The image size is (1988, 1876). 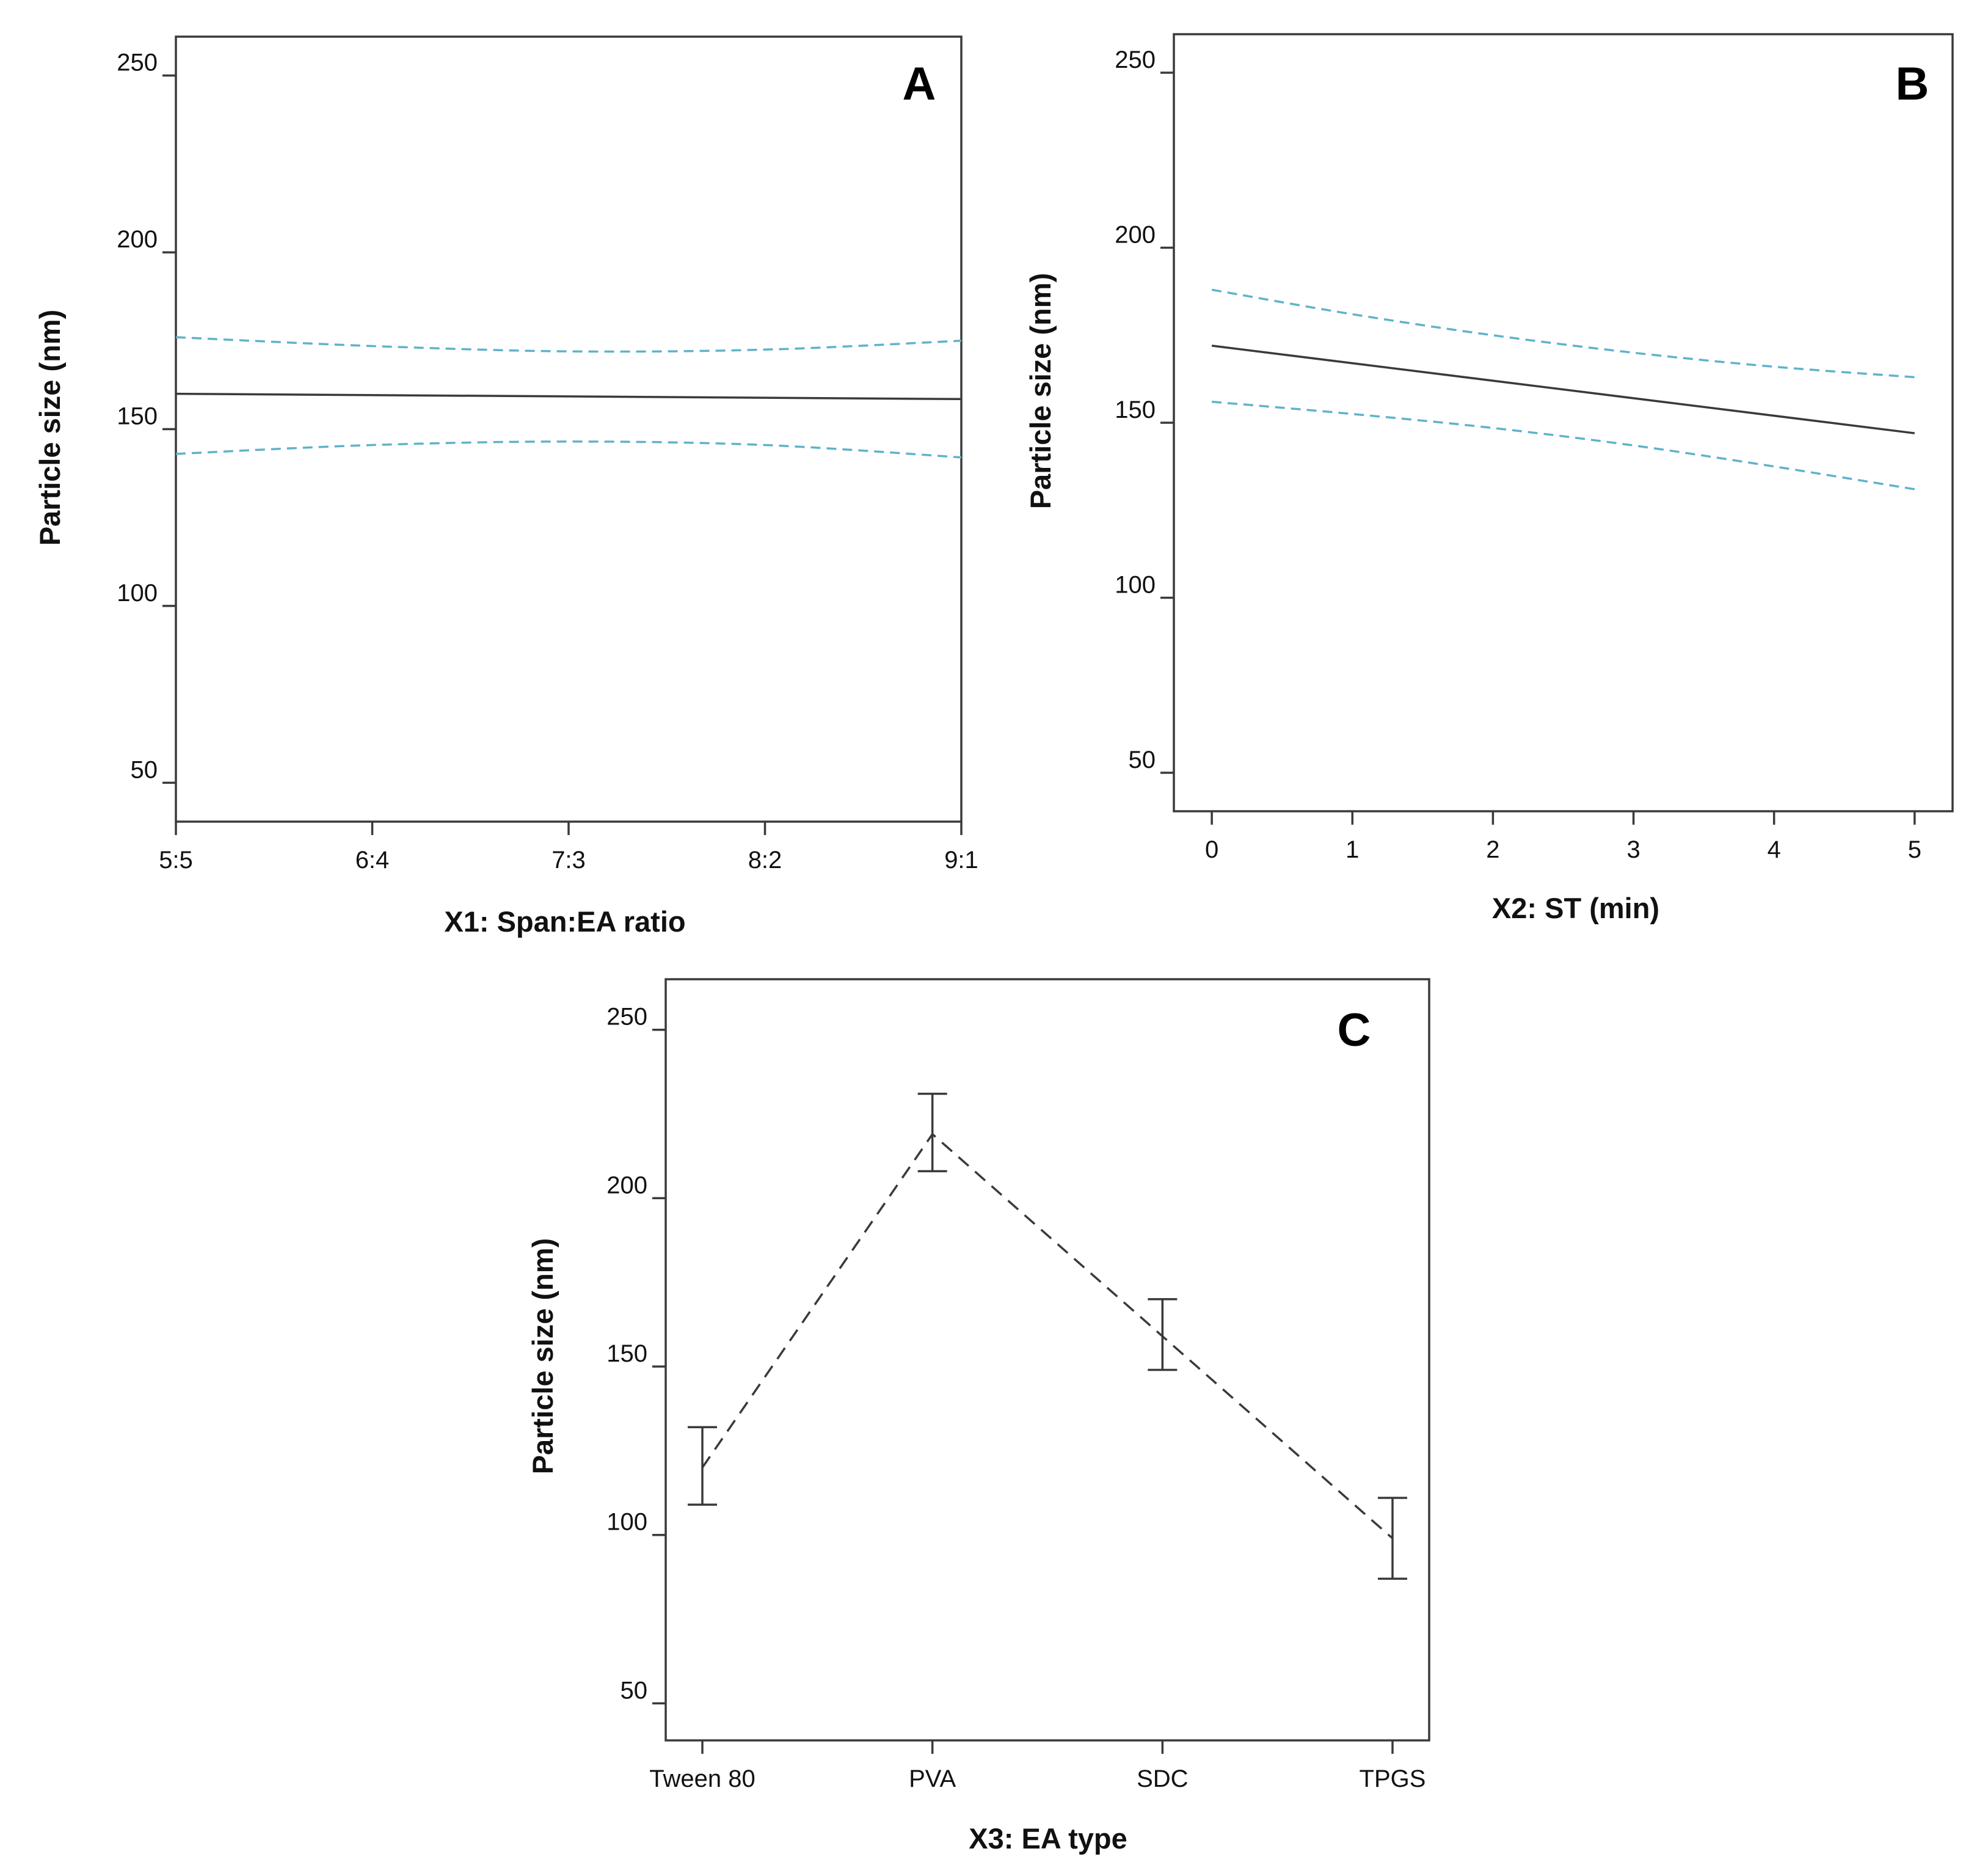 I want to click on x-tick-label-b: 3, so click(x=1633, y=849).